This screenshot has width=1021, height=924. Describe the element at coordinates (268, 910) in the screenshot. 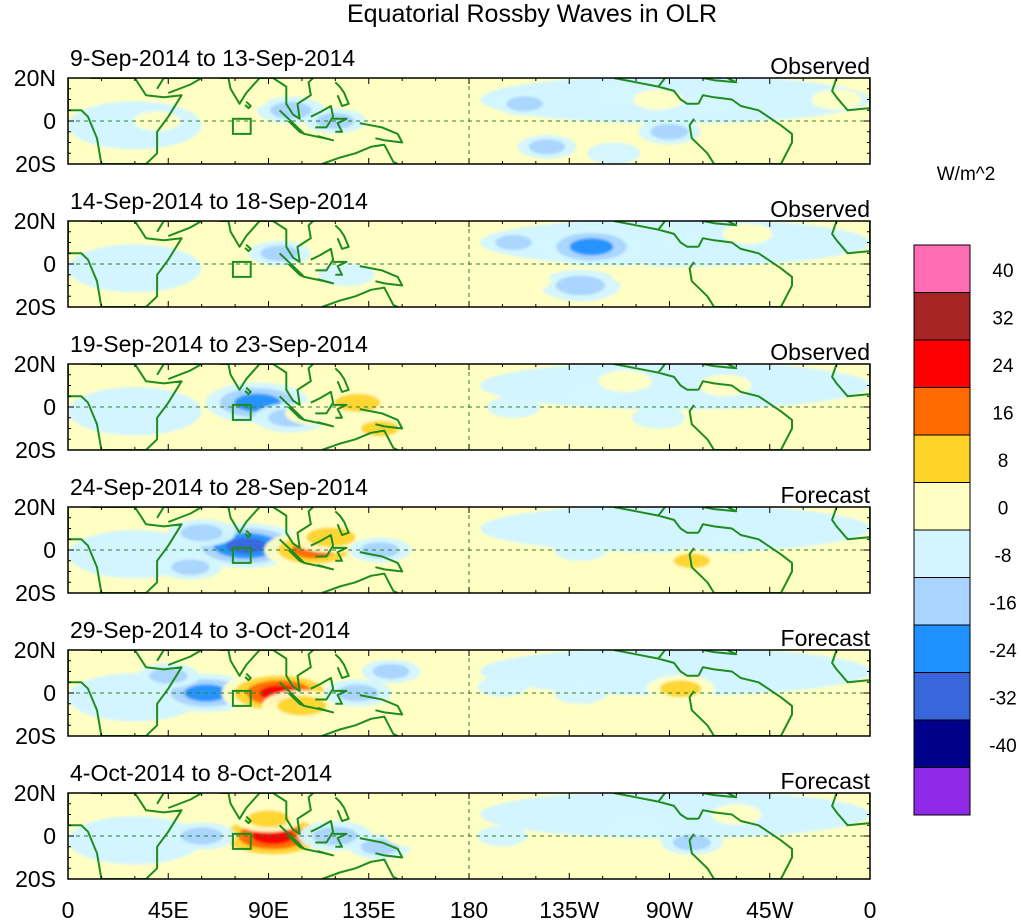

I see `lon-tick-label: 90E` at that location.